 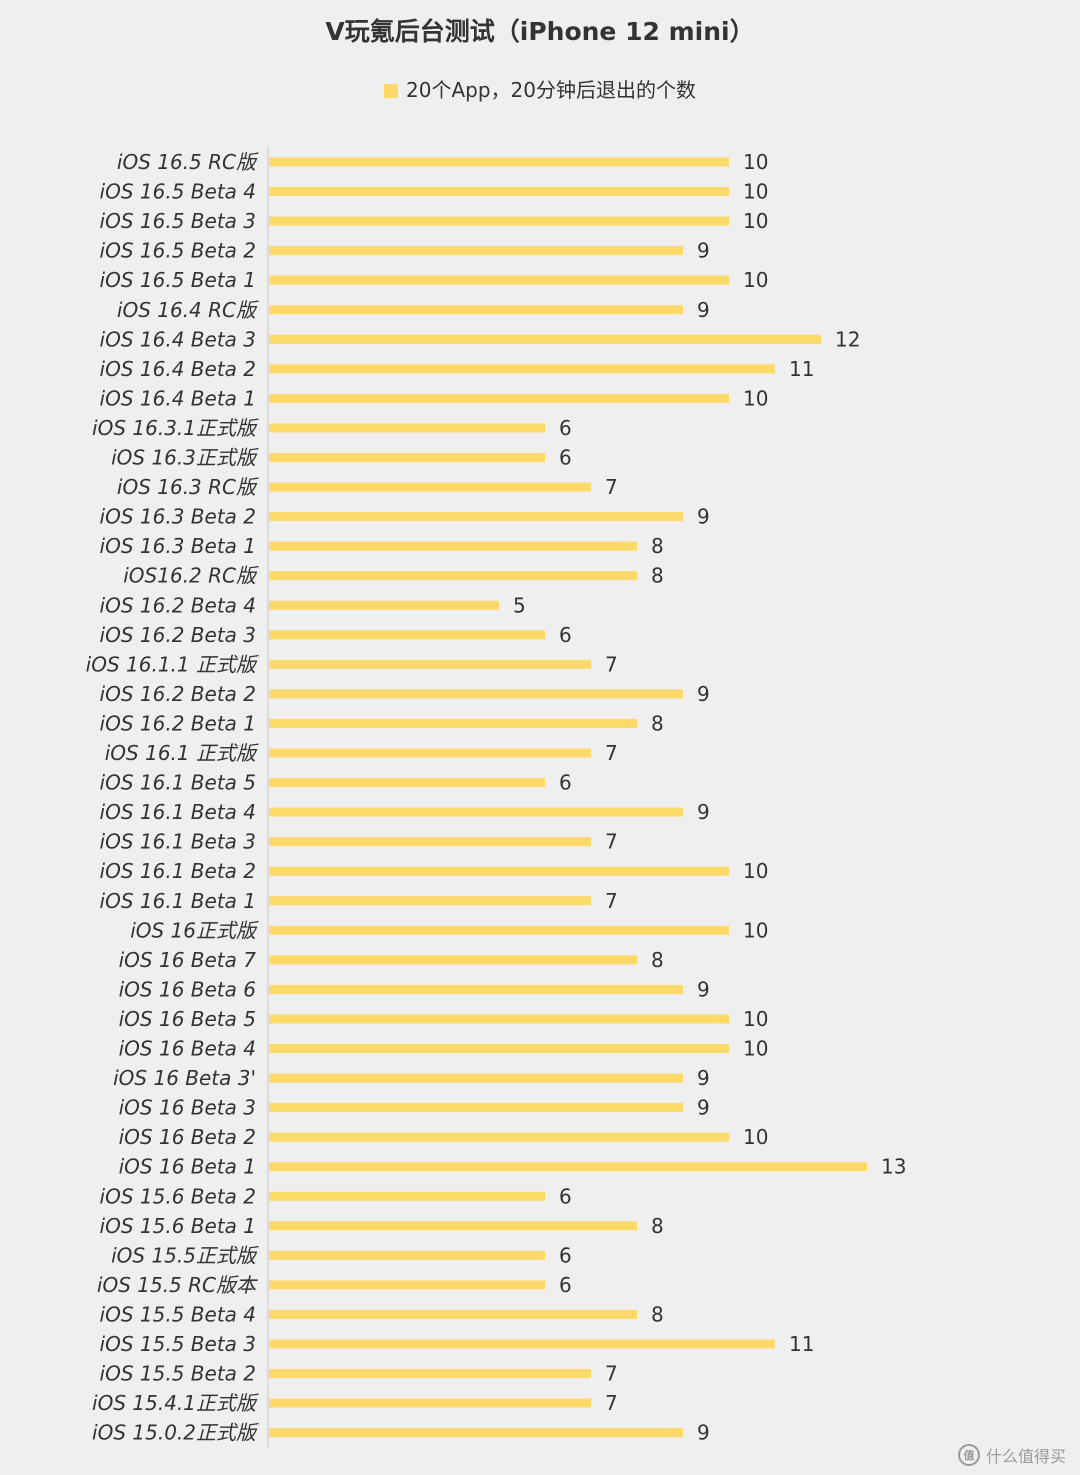 I want to click on category-label: iOS 16.4 Beta 2, so click(x=178, y=369).